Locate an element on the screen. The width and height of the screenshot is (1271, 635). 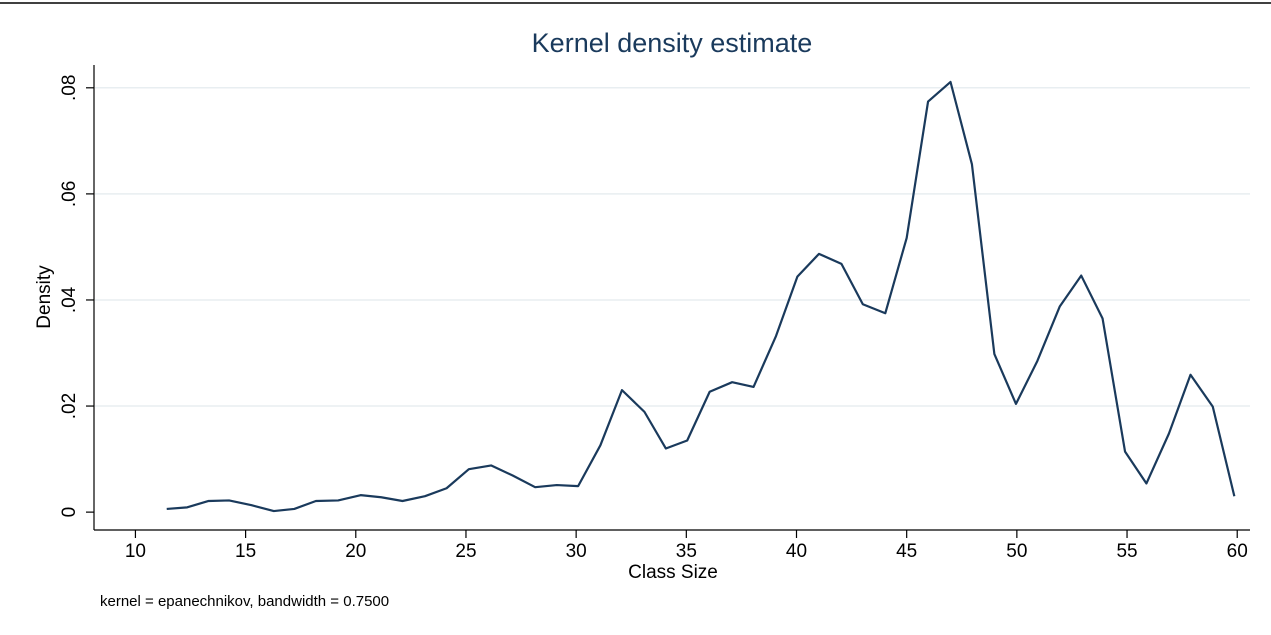
x-axis-title: Class Size is located at coordinates (673, 572).